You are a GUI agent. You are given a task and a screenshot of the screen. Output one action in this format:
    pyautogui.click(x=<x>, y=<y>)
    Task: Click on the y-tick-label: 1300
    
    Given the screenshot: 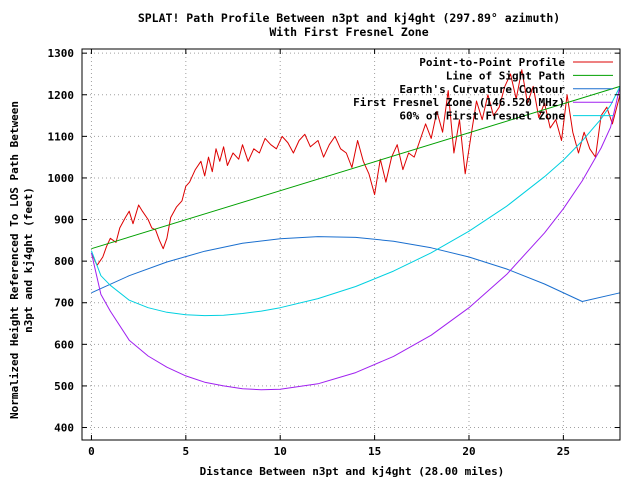 What is the action you would take?
    pyautogui.click(x=61, y=53)
    